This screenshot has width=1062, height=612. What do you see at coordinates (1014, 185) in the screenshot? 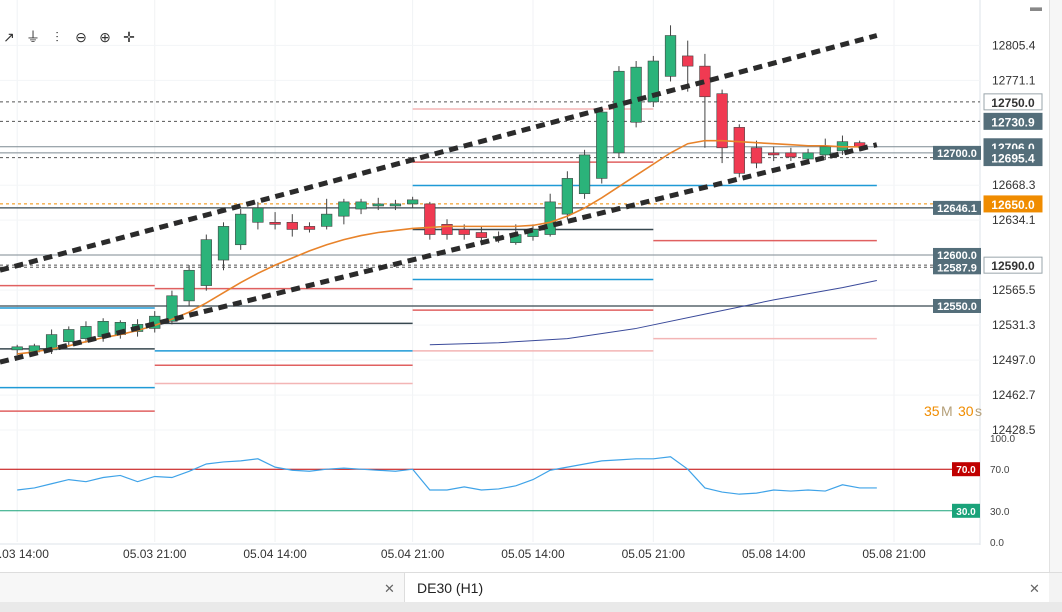
I see `y-tick-label: 12668.3` at bounding box center [1014, 185].